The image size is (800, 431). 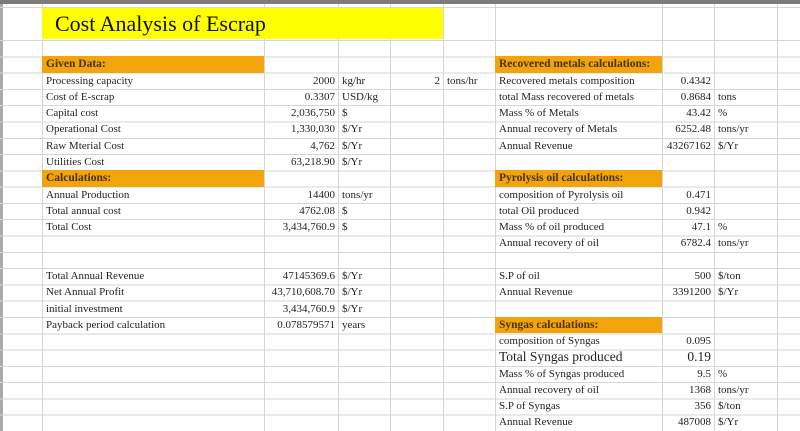 What do you see at coordinates (345, 227) in the screenshot?
I see `cell-unit: $` at bounding box center [345, 227].